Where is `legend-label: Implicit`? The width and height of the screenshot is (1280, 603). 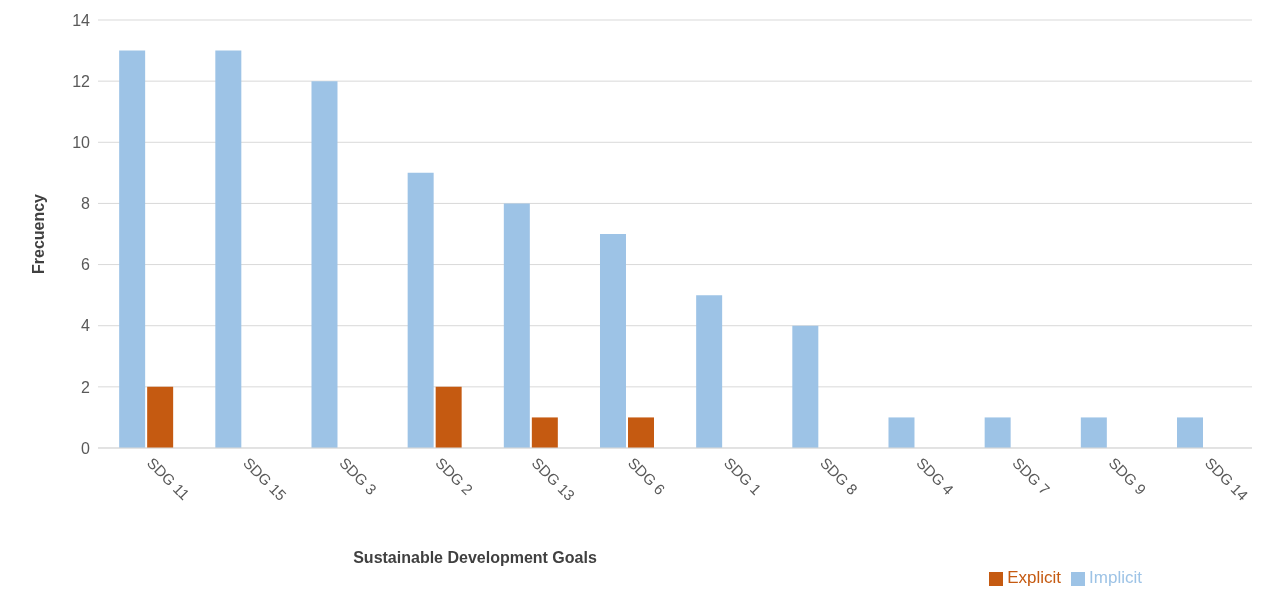
legend-label: Implicit is located at coordinates (1115, 577).